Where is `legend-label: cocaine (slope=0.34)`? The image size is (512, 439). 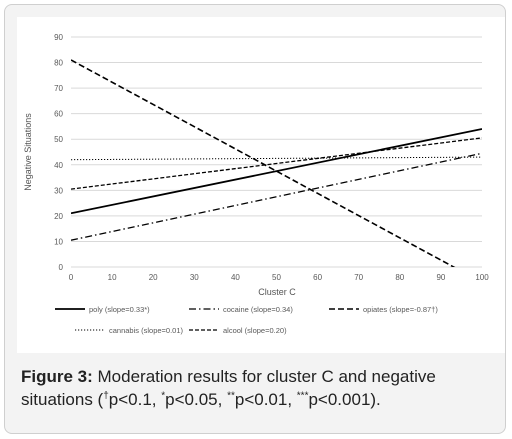
legend-label: cocaine (slope=0.34) is located at coordinates (258, 309).